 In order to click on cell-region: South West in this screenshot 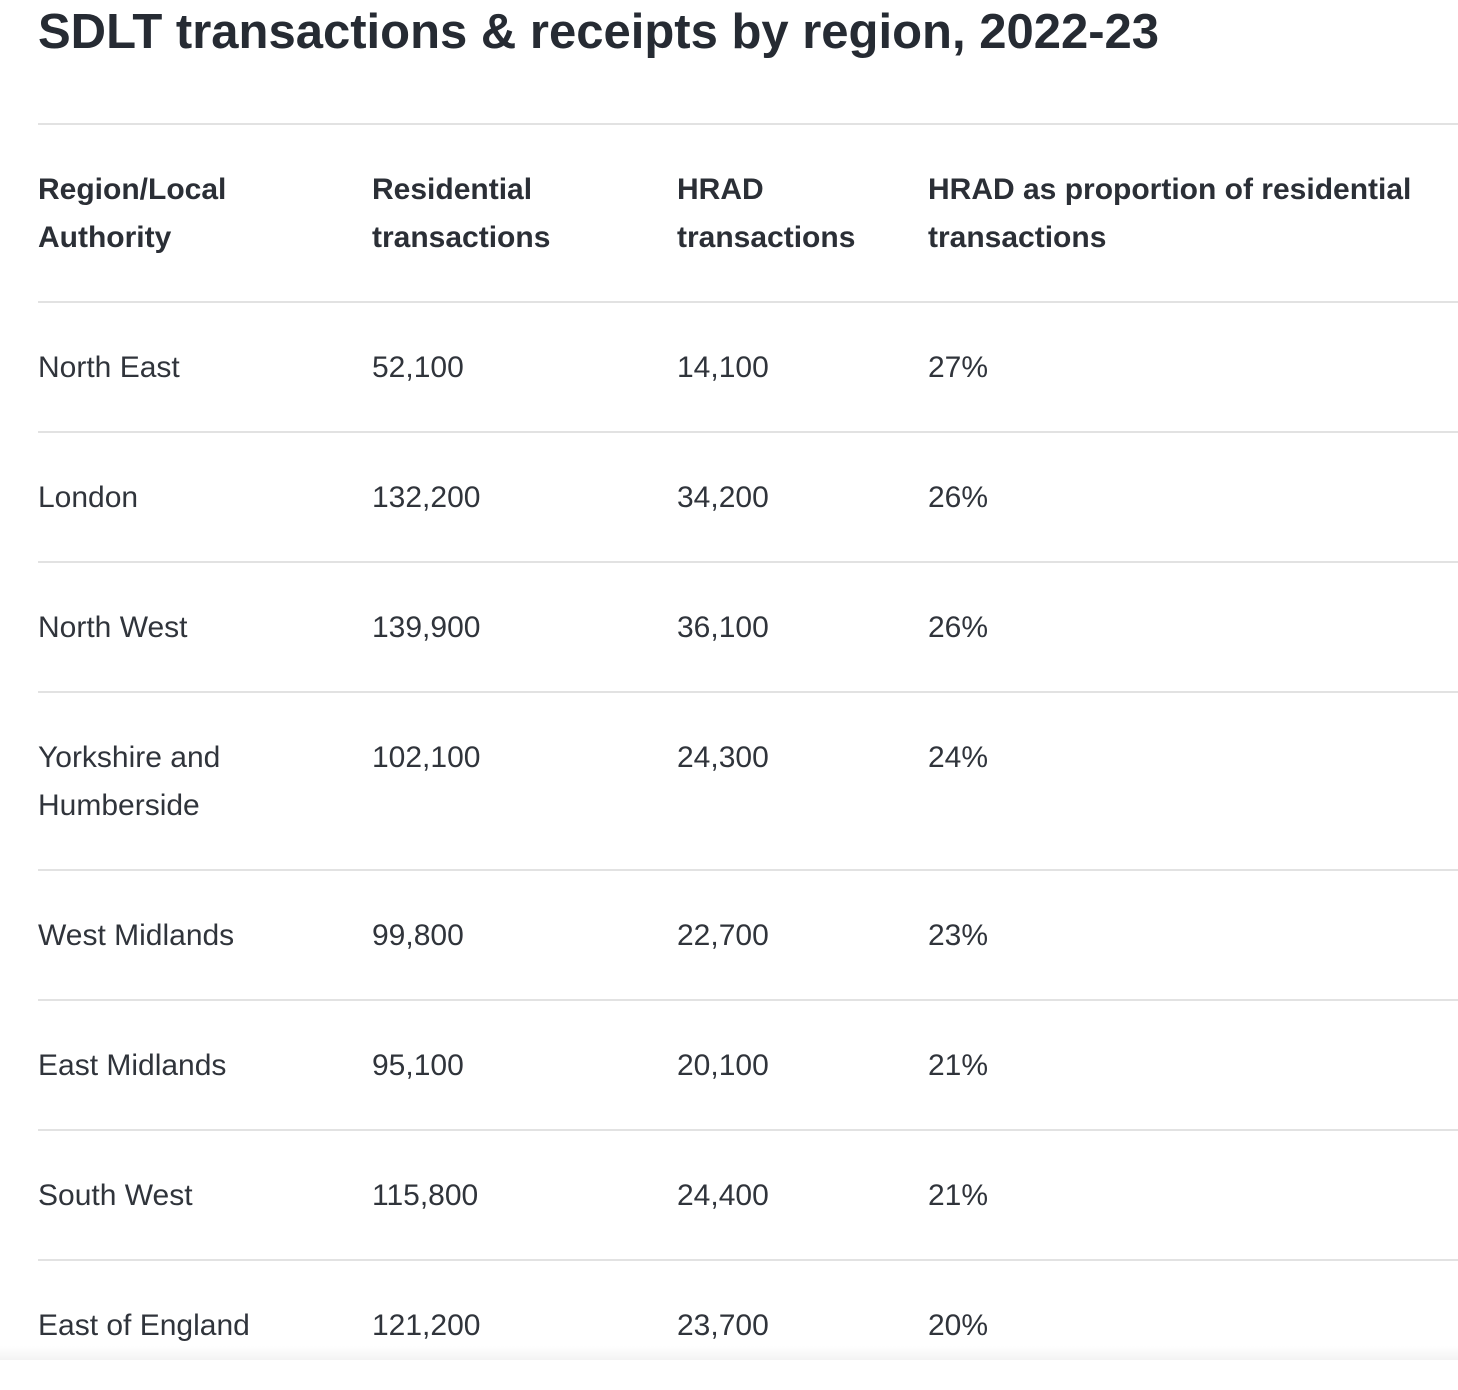, I will do `click(115, 1195)`.